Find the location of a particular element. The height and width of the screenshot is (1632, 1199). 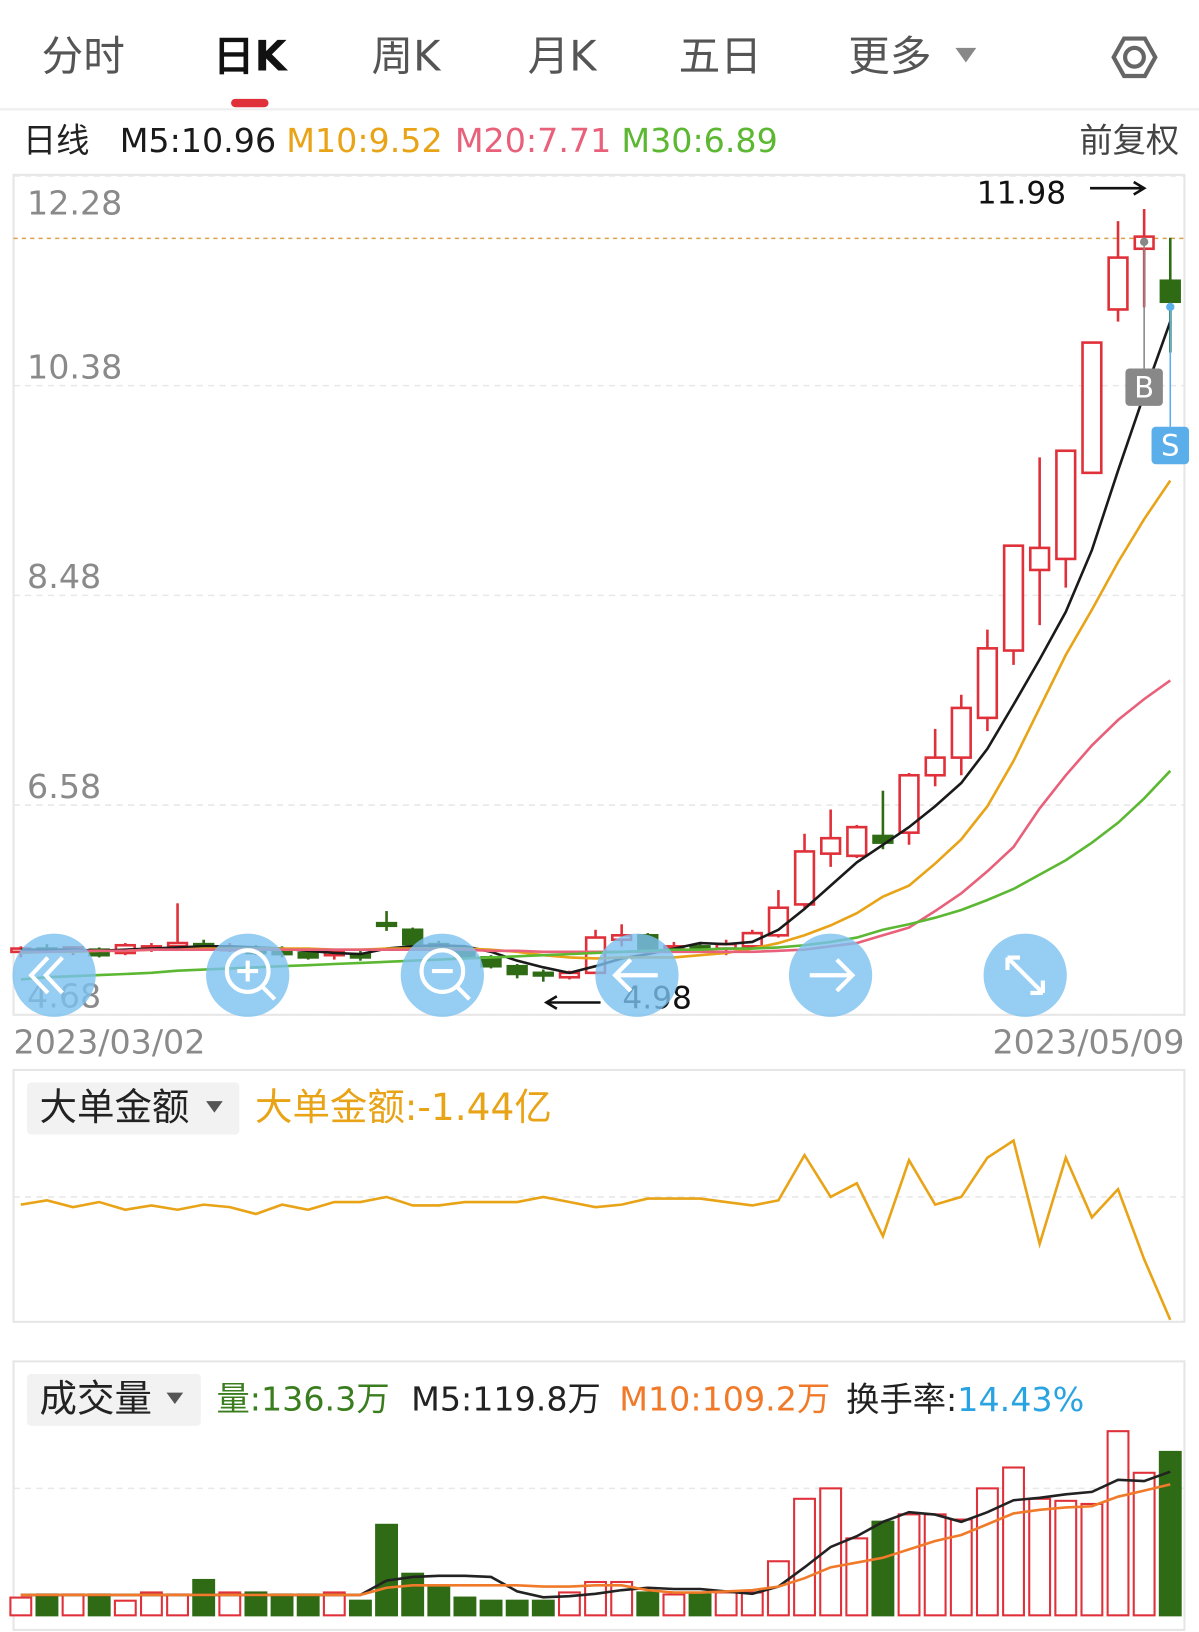

volume-ma-line is located at coordinates (595, 1540).